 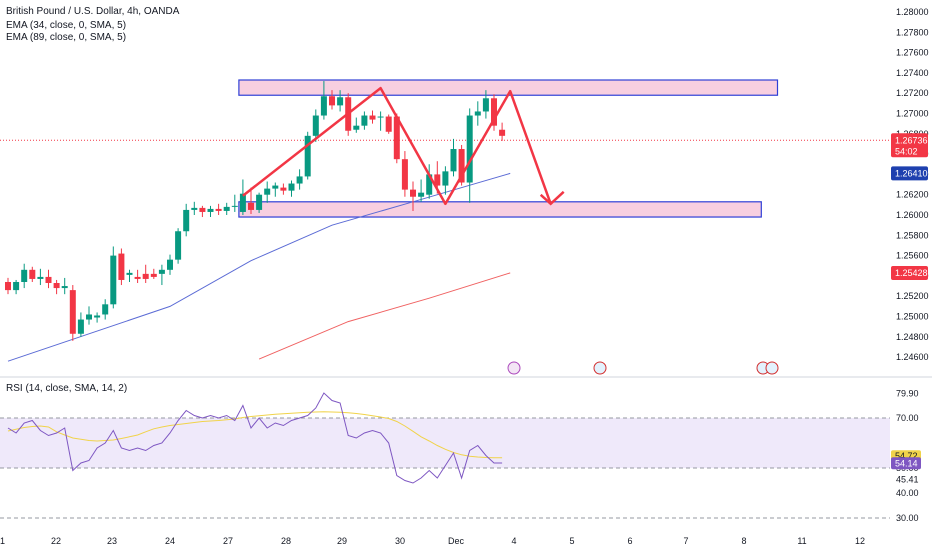 I want to click on time-tick-label: Dec, so click(x=456, y=541).